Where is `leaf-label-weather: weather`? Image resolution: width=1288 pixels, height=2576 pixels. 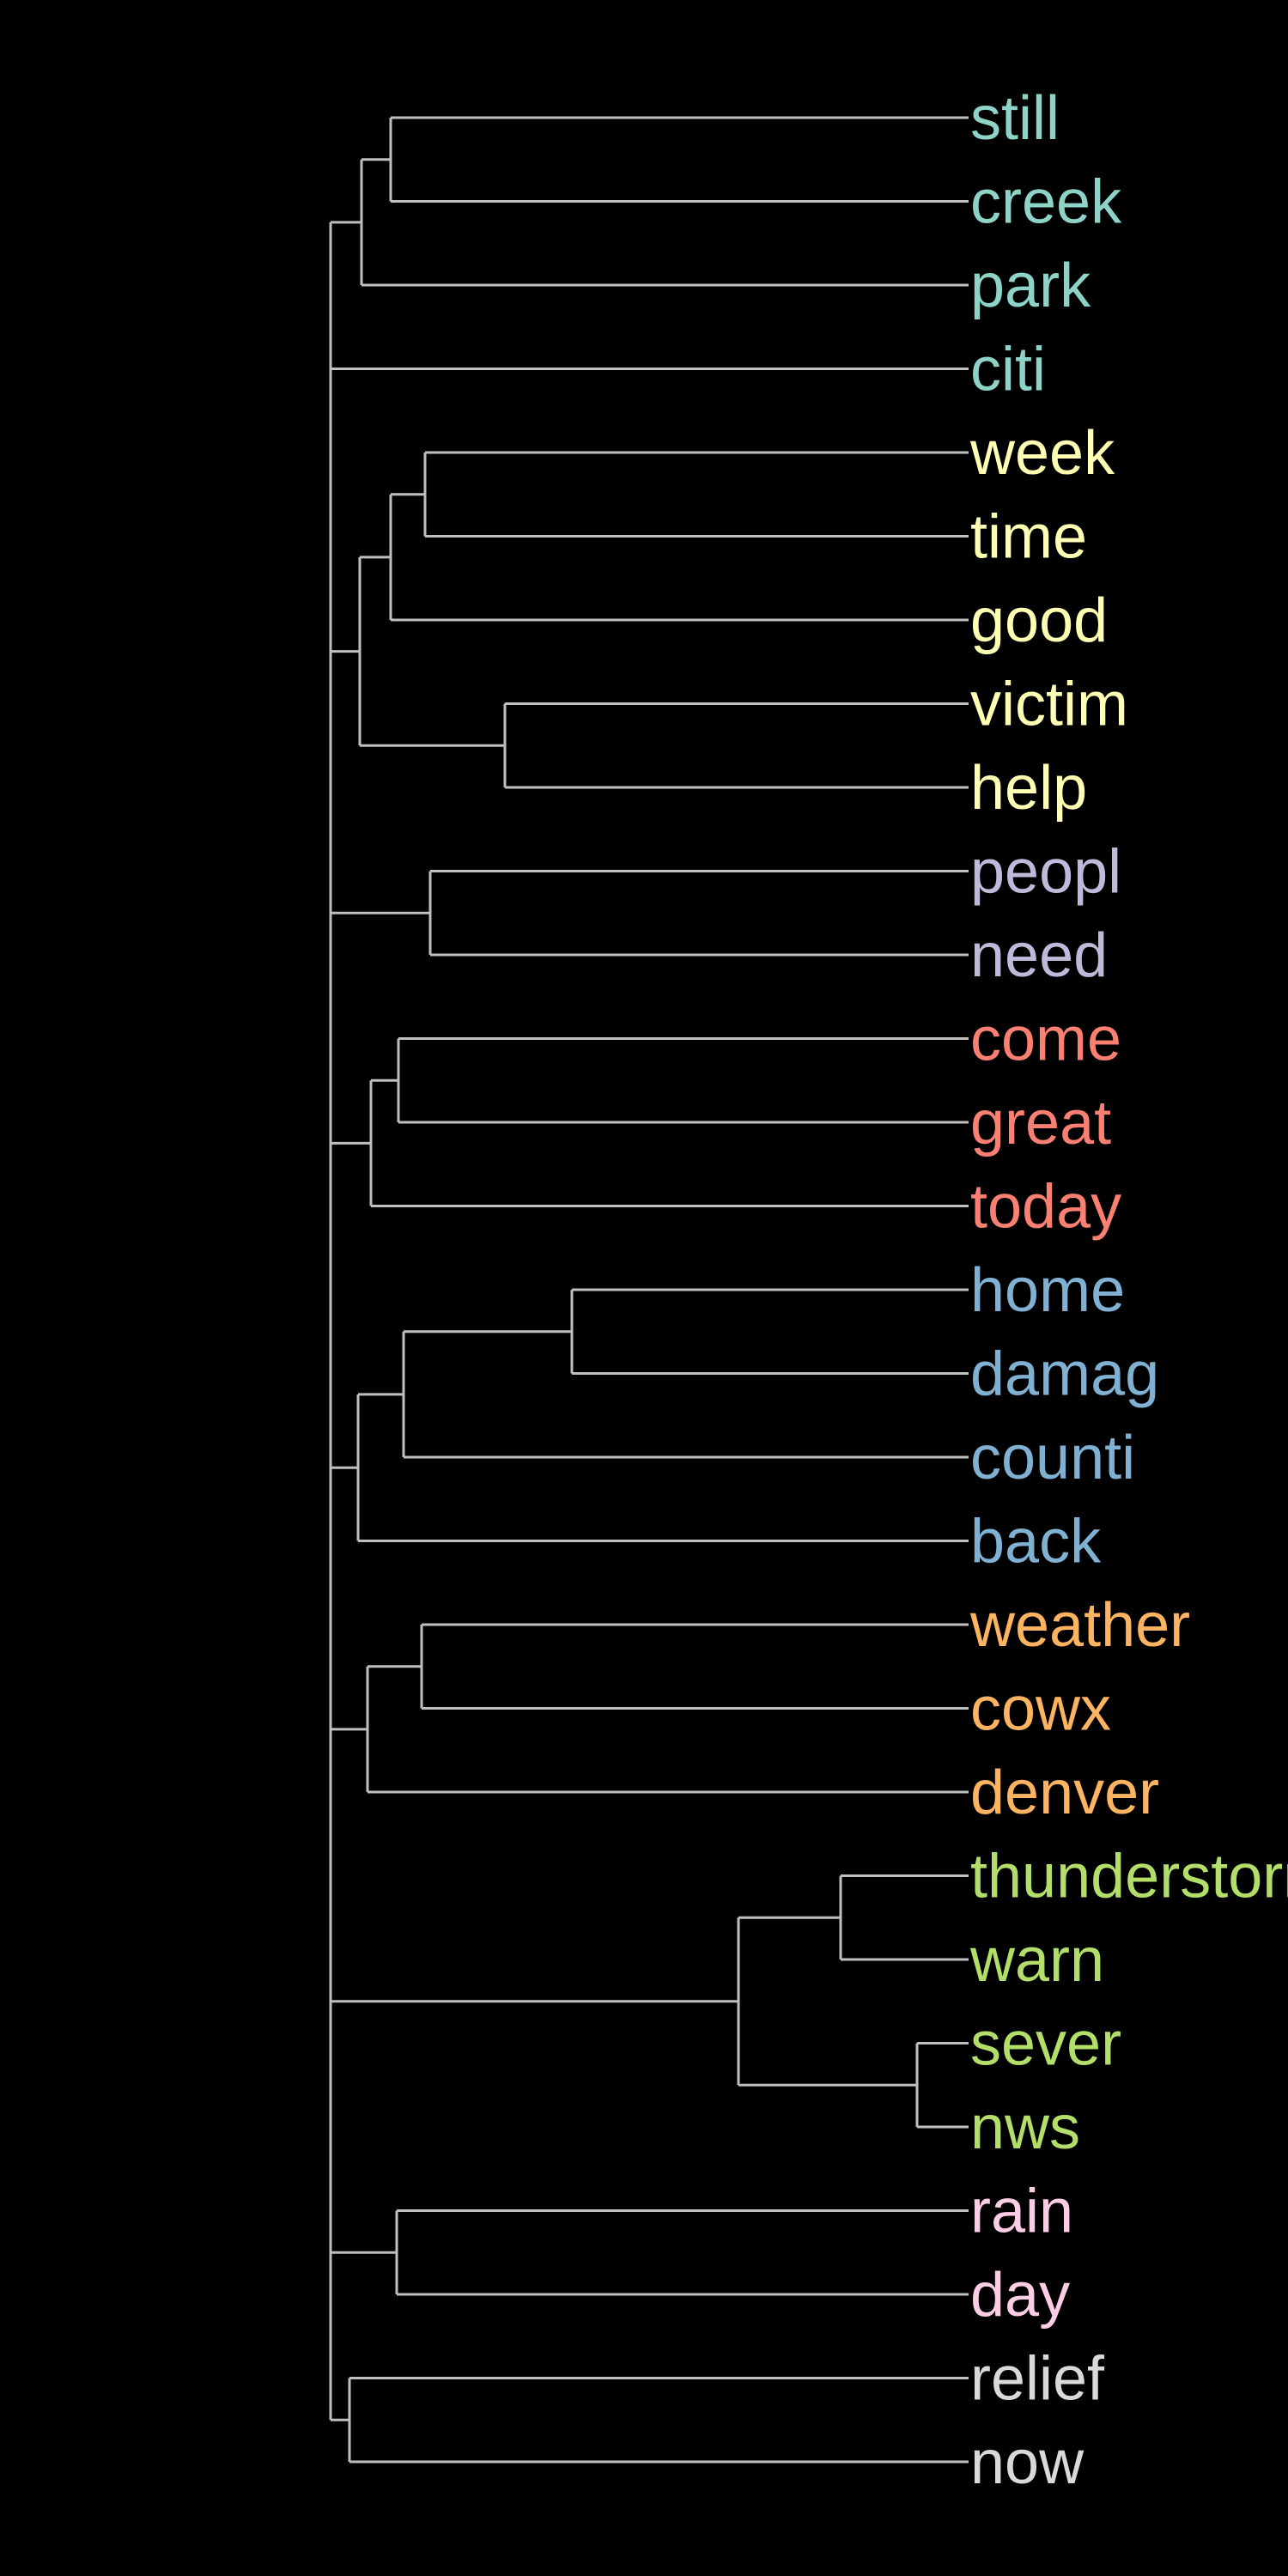 leaf-label-weather: weather is located at coordinates (1079, 1625).